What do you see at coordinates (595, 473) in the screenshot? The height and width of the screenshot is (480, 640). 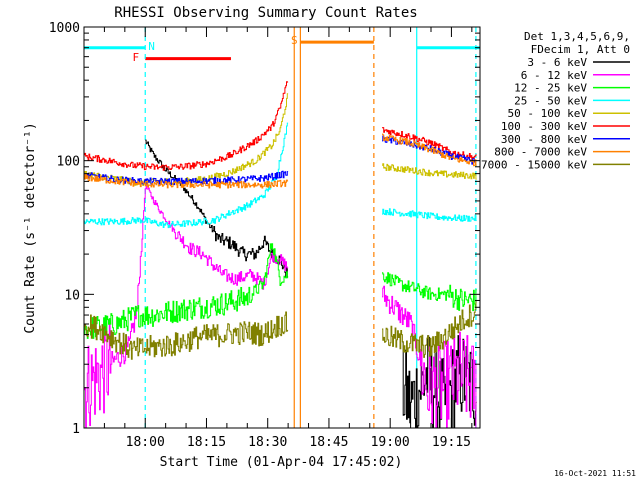 I see `timestamp: 16-Oct-2021 11:51` at bounding box center [595, 473].